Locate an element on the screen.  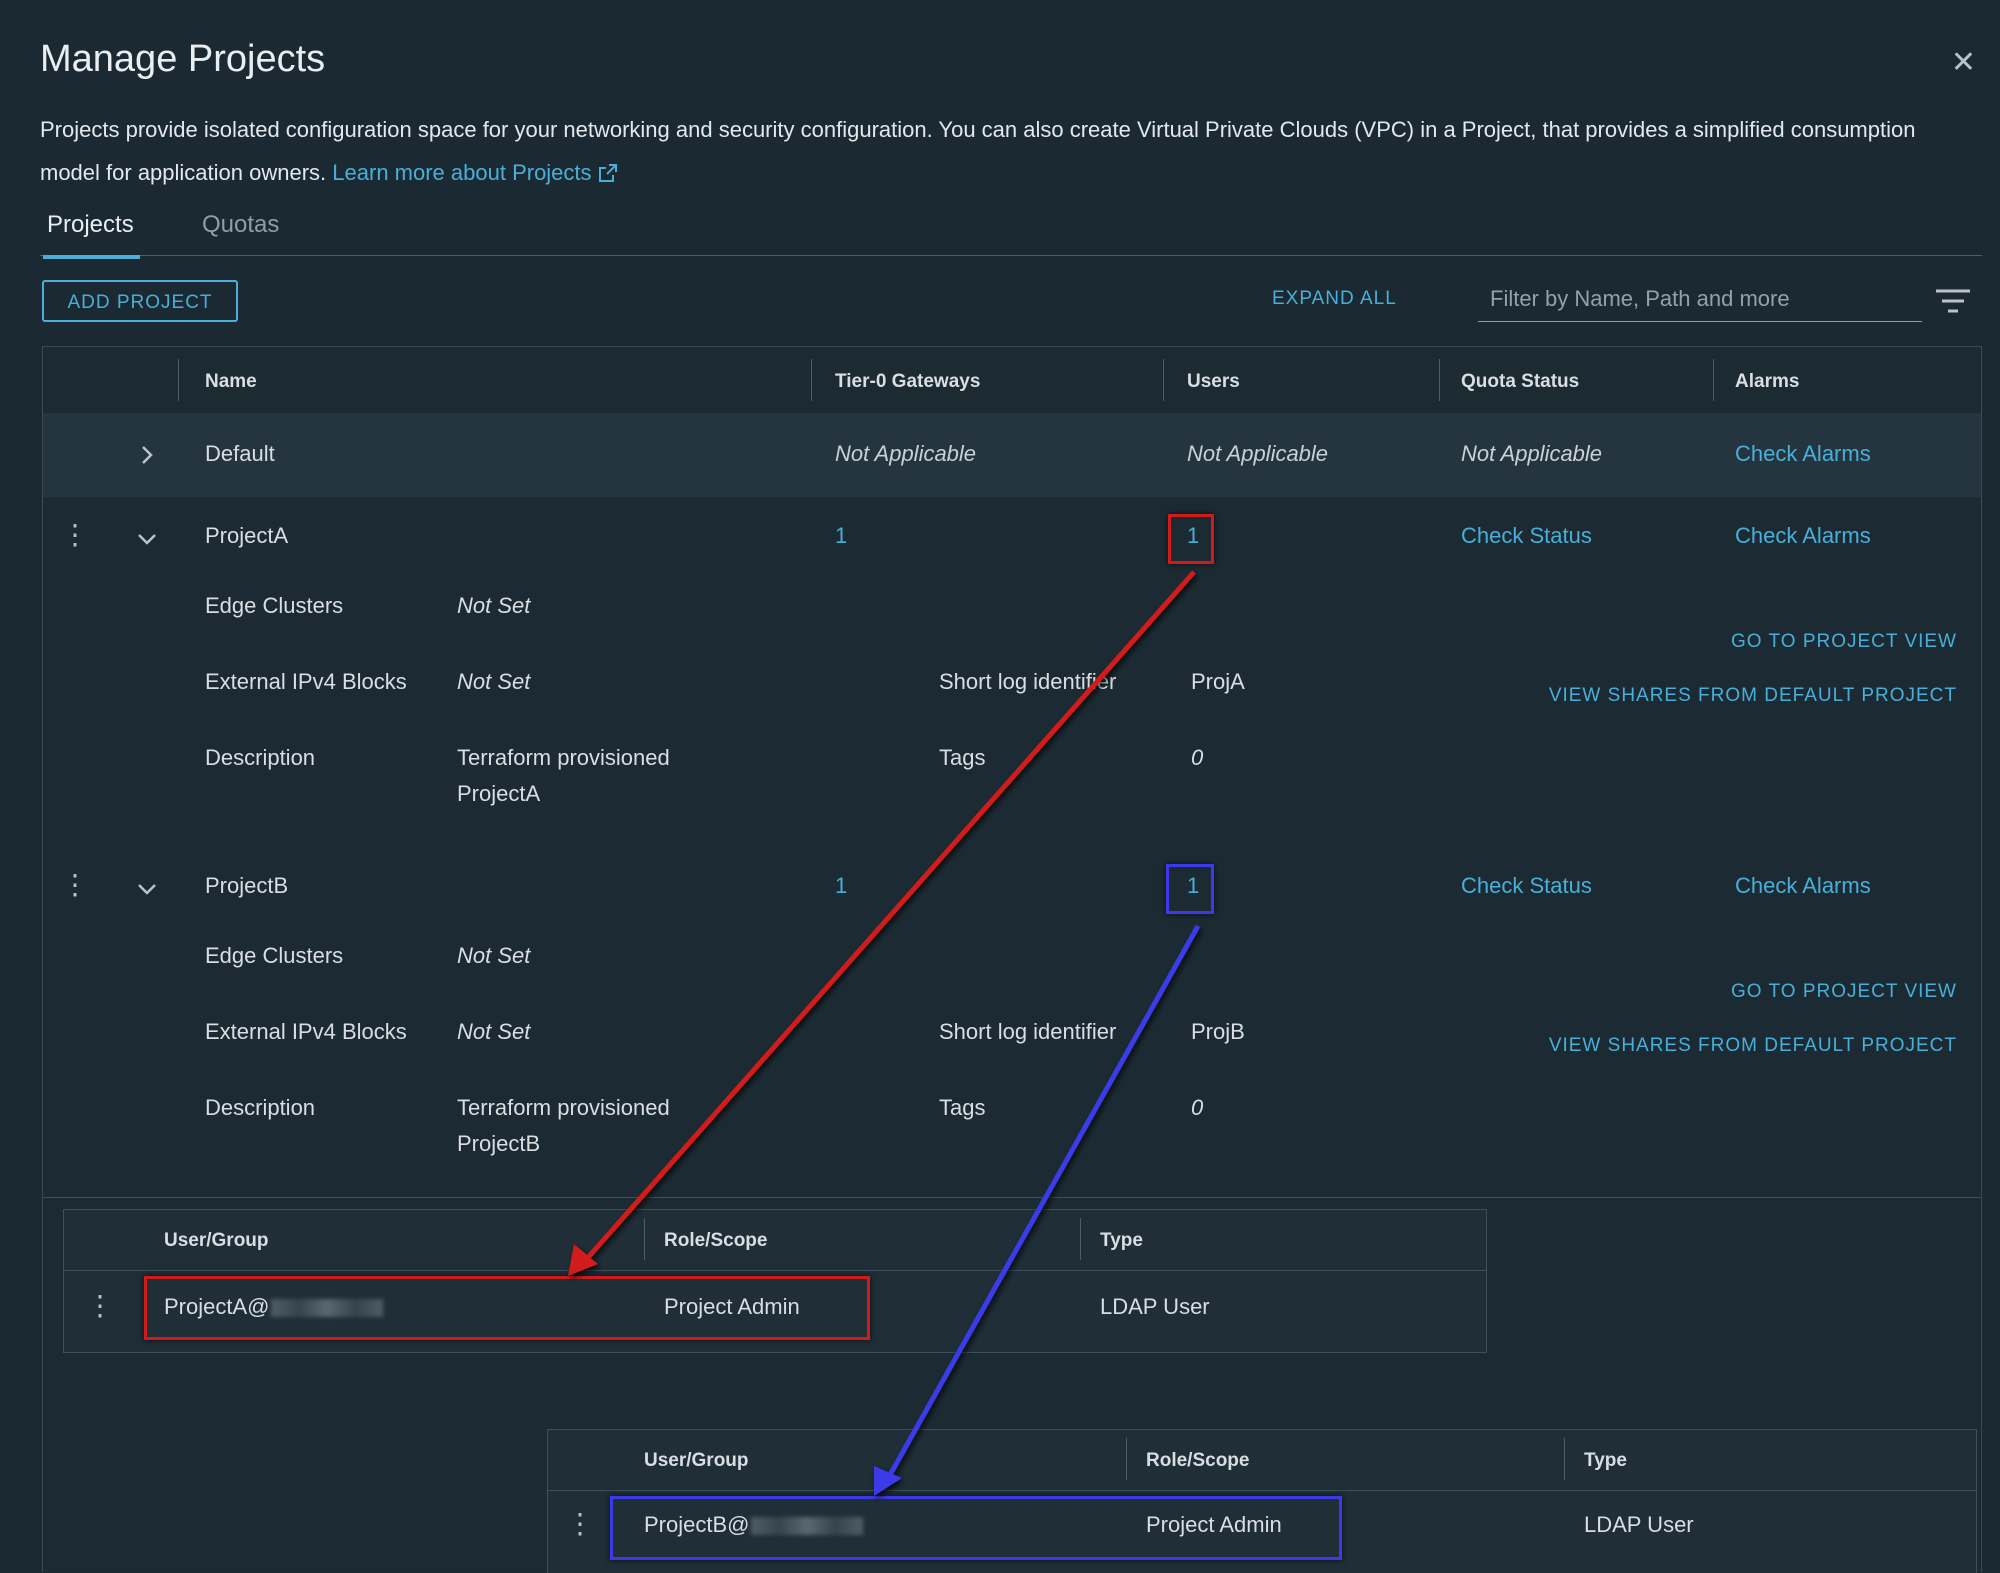
add-project-button: ADD PROJECT is located at coordinates (140, 301).